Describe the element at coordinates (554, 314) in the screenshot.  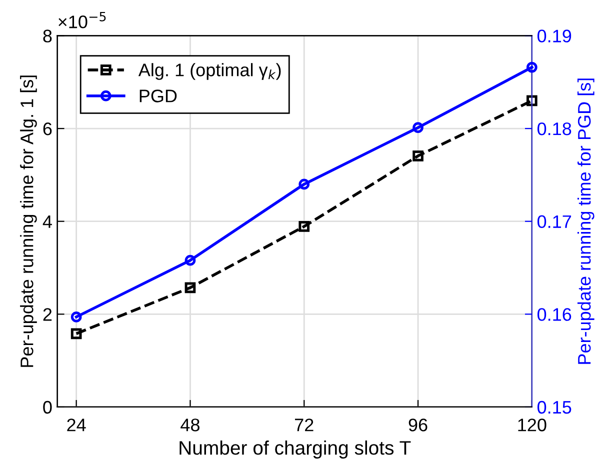
I see `y2-tick-label: 0.16` at that location.